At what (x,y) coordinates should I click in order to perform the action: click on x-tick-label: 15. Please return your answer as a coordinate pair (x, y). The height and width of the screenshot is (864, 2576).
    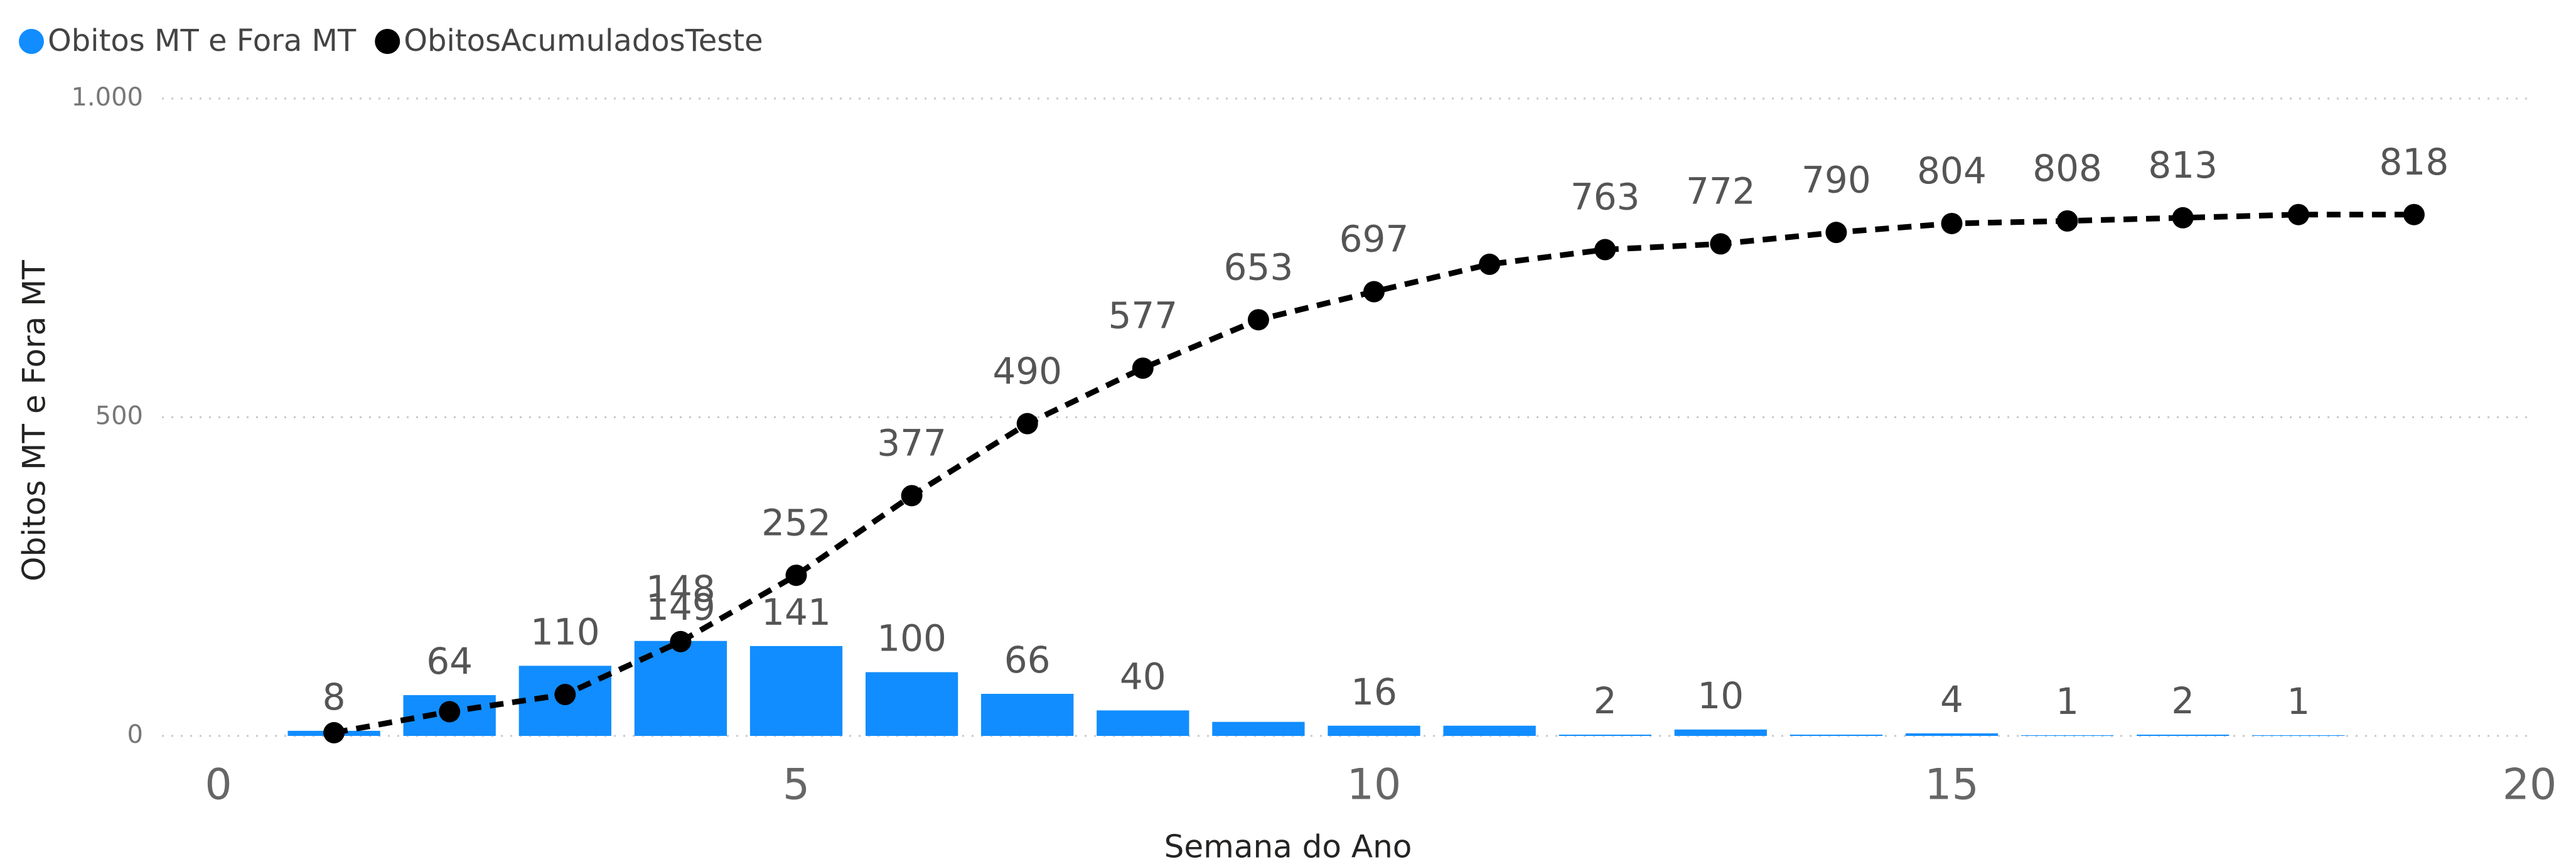
    Looking at the image, I should click on (1951, 785).